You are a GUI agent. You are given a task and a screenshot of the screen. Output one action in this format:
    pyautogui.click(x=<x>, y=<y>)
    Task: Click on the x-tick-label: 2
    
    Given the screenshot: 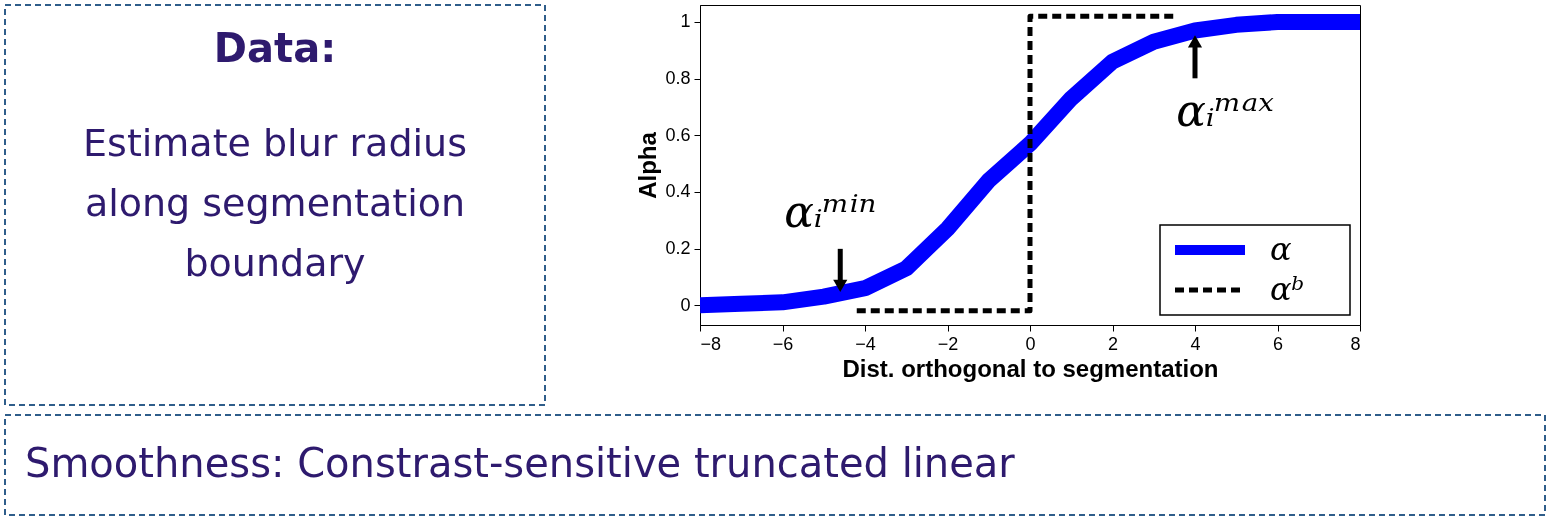 What is the action you would take?
    pyautogui.click(x=1113, y=343)
    